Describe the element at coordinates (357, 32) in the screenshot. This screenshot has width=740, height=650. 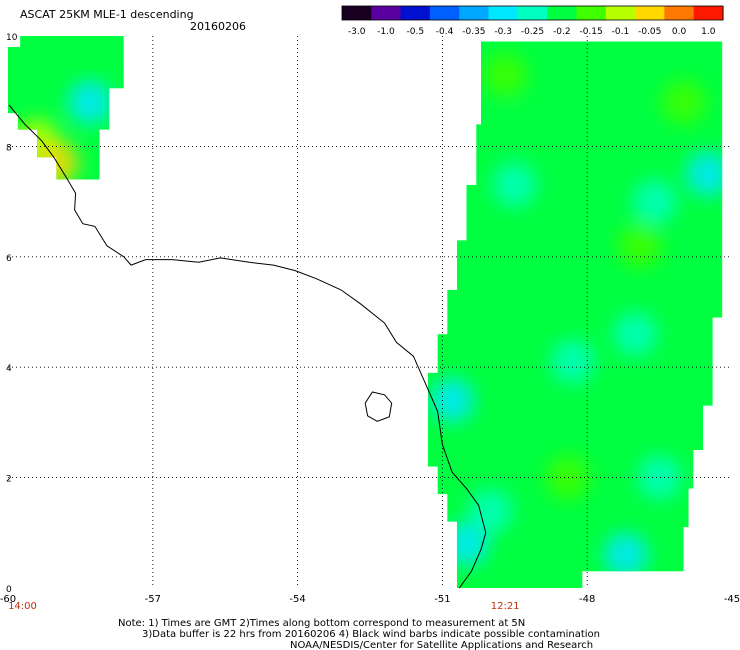
I see `colorbar-tick-label: -3.0` at that location.